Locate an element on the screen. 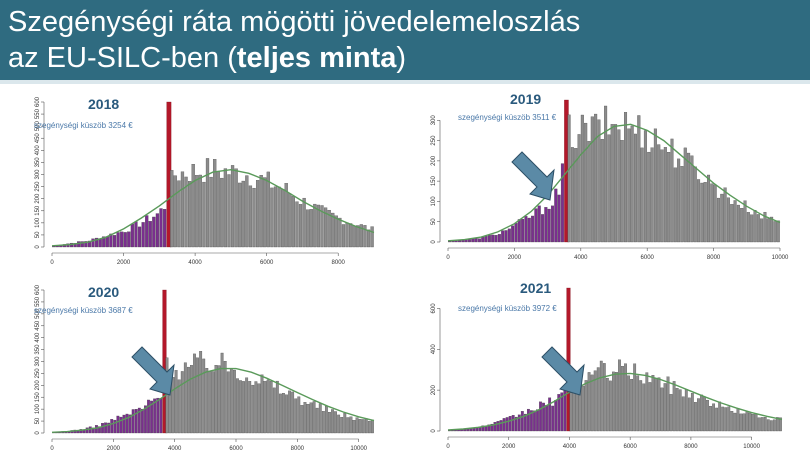 The height and width of the screenshot is (457, 810). y-tick-label: 0 is located at coordinates (38, 247).